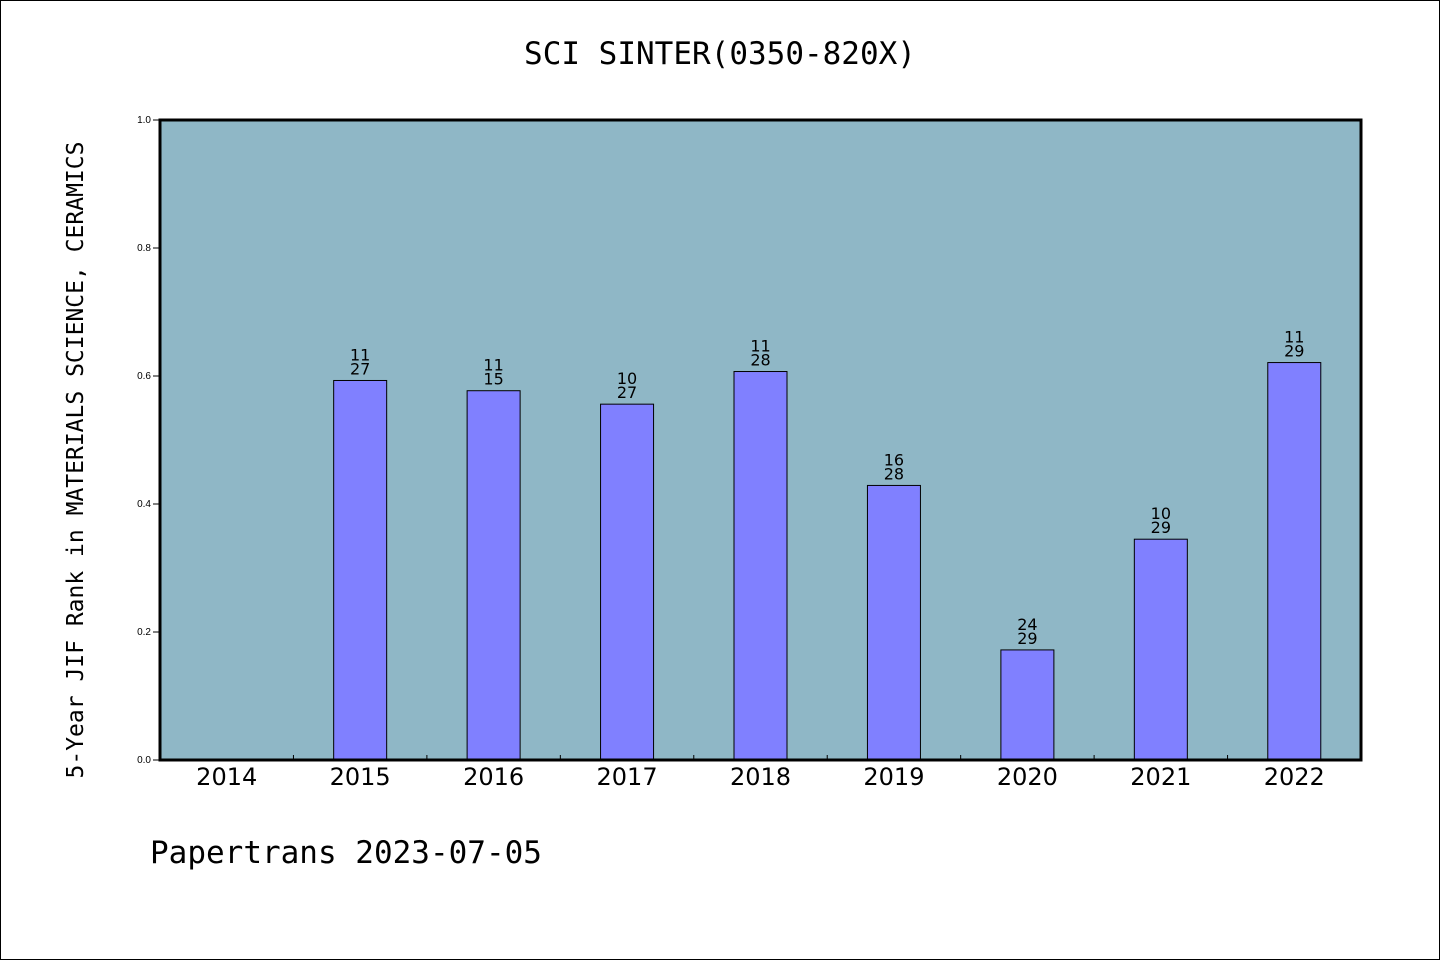  Describe the element at coordinates (893, 777) in the screenshot. I see `x-tick-label-2019: 2019` at that location.